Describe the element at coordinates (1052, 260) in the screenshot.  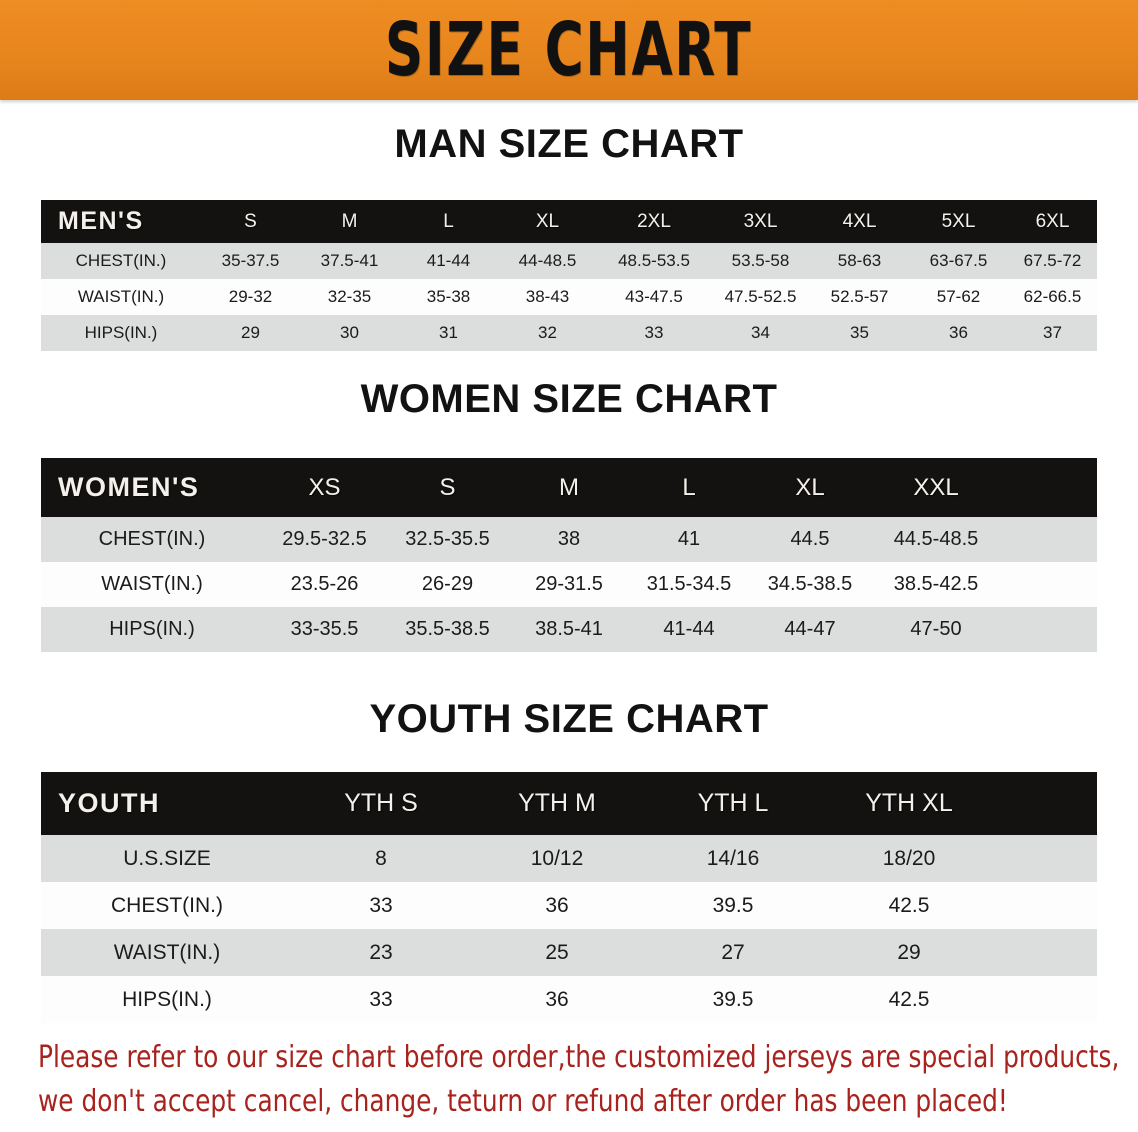
I see `cell-value: 67.5-72` at that location.